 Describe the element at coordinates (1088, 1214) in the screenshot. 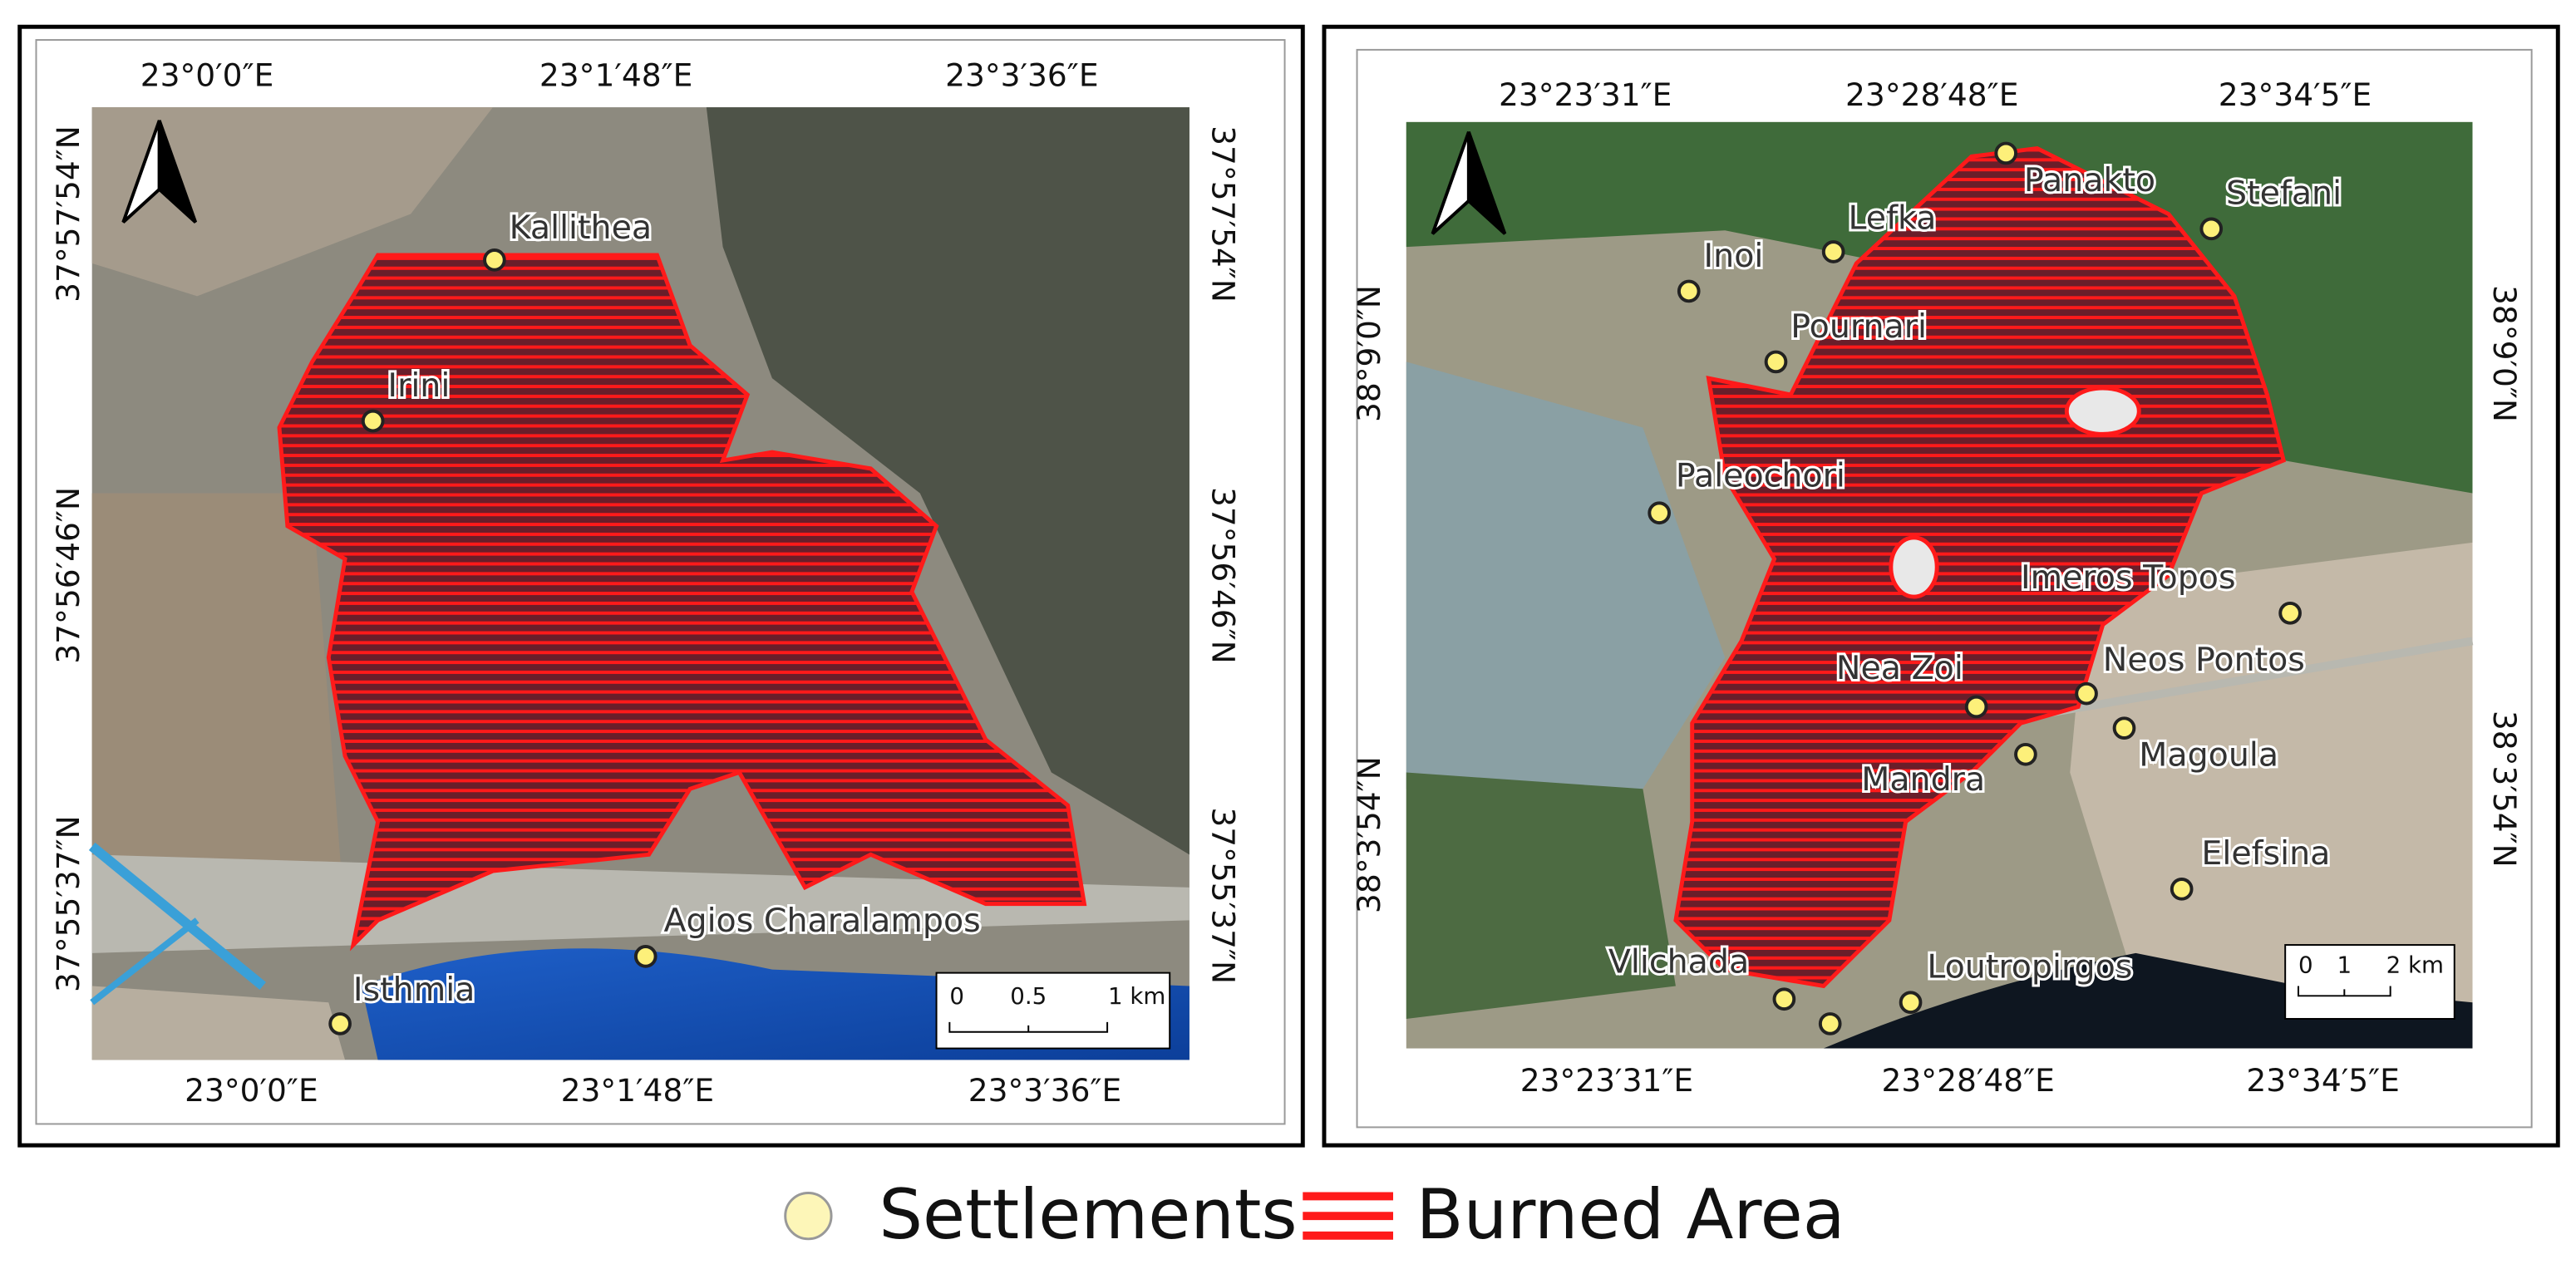

I see `legend-label: Settlements` at that location.